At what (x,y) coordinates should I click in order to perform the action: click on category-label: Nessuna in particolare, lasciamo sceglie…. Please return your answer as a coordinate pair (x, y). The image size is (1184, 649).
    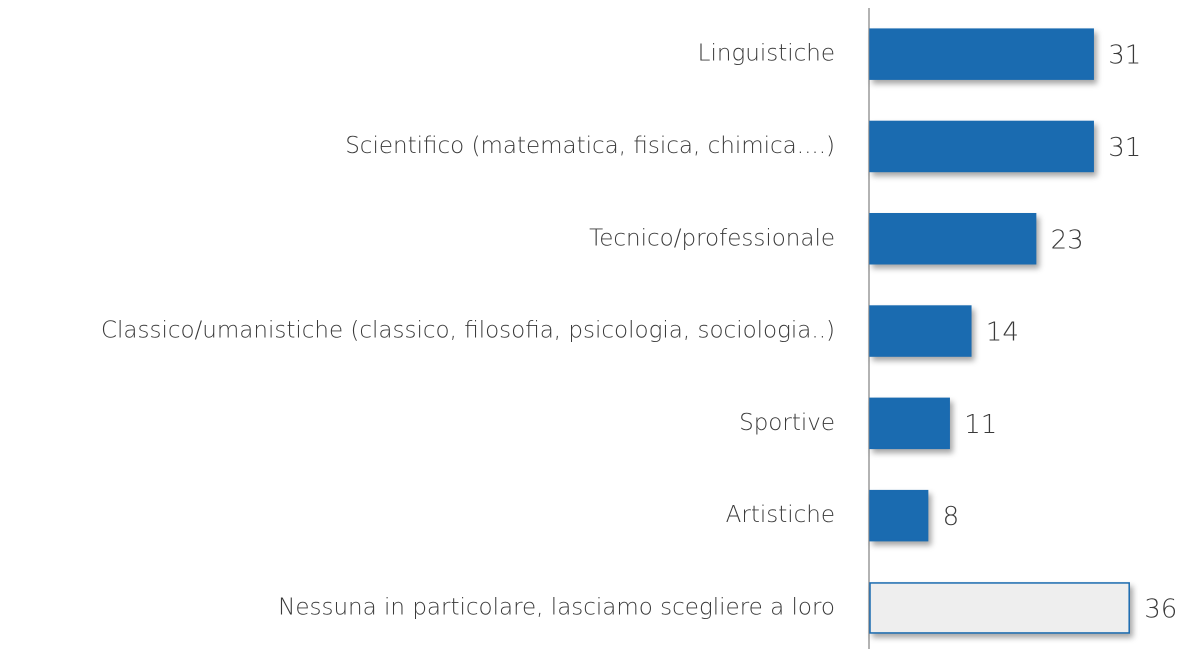
    Looking at the image, I should click on (556, 607).